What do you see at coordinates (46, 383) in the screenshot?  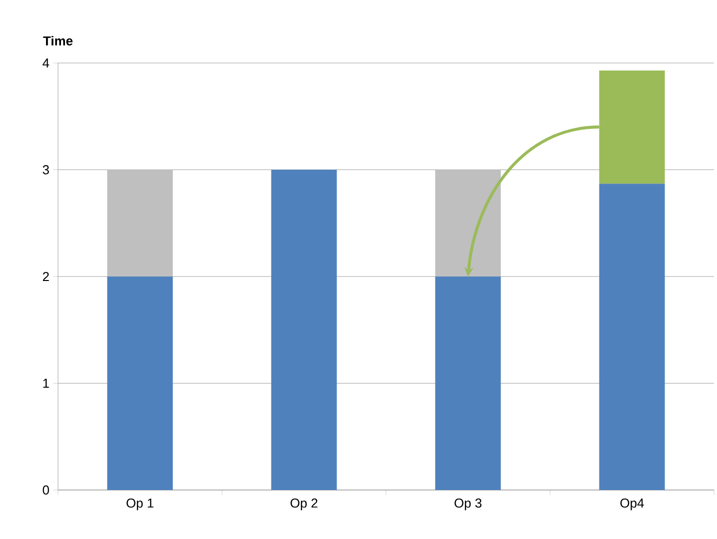 I see `y-tick-label: 1` at bounding box center [46, 383].